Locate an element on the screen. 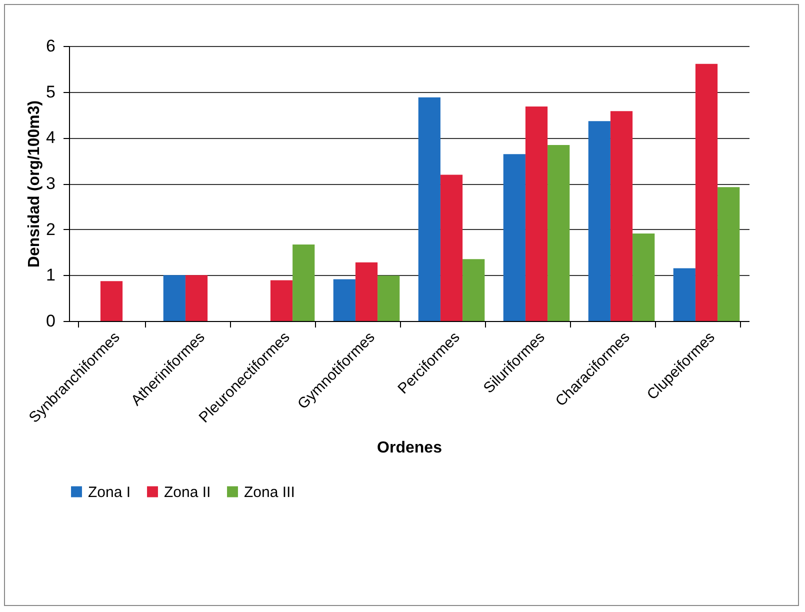  y-tick-label: 5 is located at coordinates (51, 92).